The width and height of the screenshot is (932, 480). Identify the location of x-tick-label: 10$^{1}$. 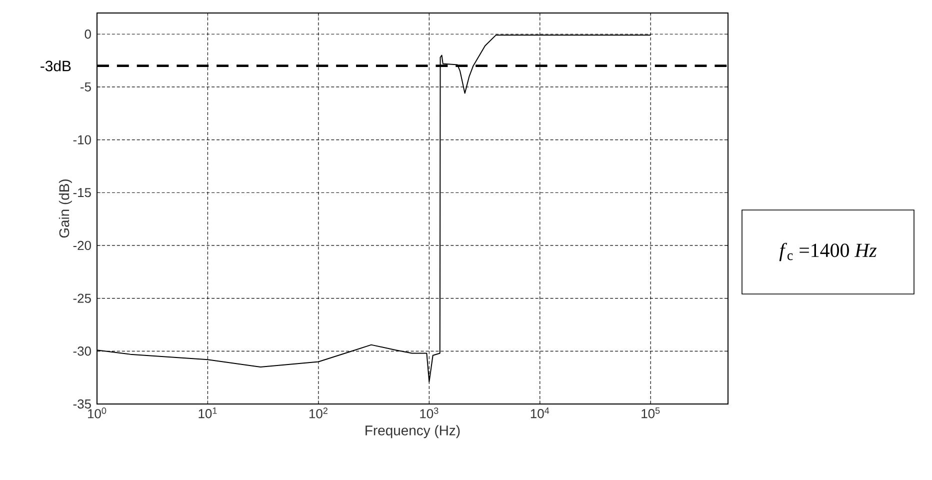
(207, 413).